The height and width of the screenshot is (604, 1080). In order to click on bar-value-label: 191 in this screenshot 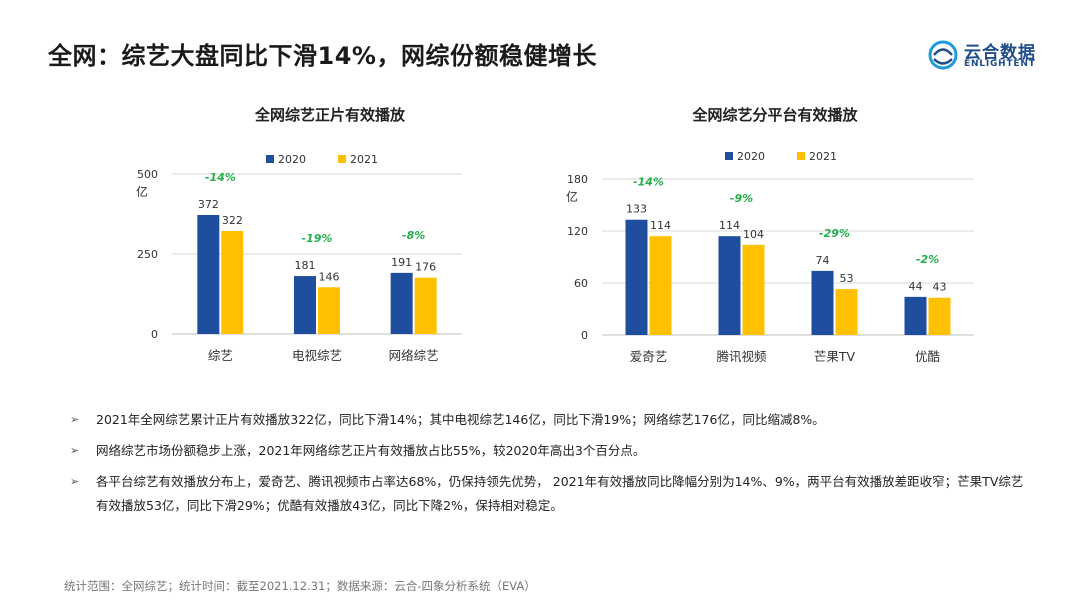, I will do `click(401, 262)`.